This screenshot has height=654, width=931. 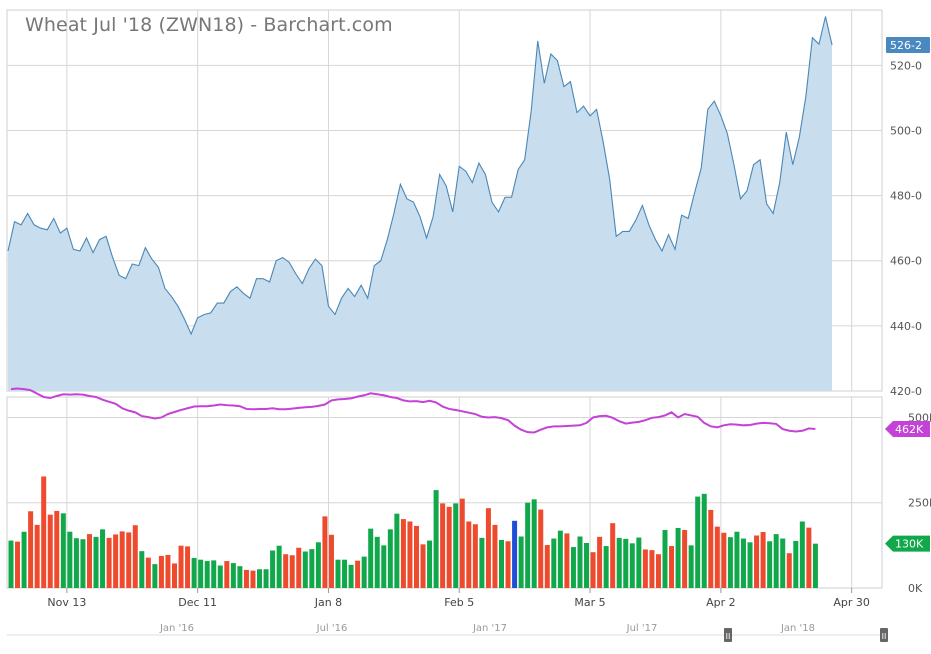 I want to click on y-tick-label: 440-0, so click(x=906, y=326).